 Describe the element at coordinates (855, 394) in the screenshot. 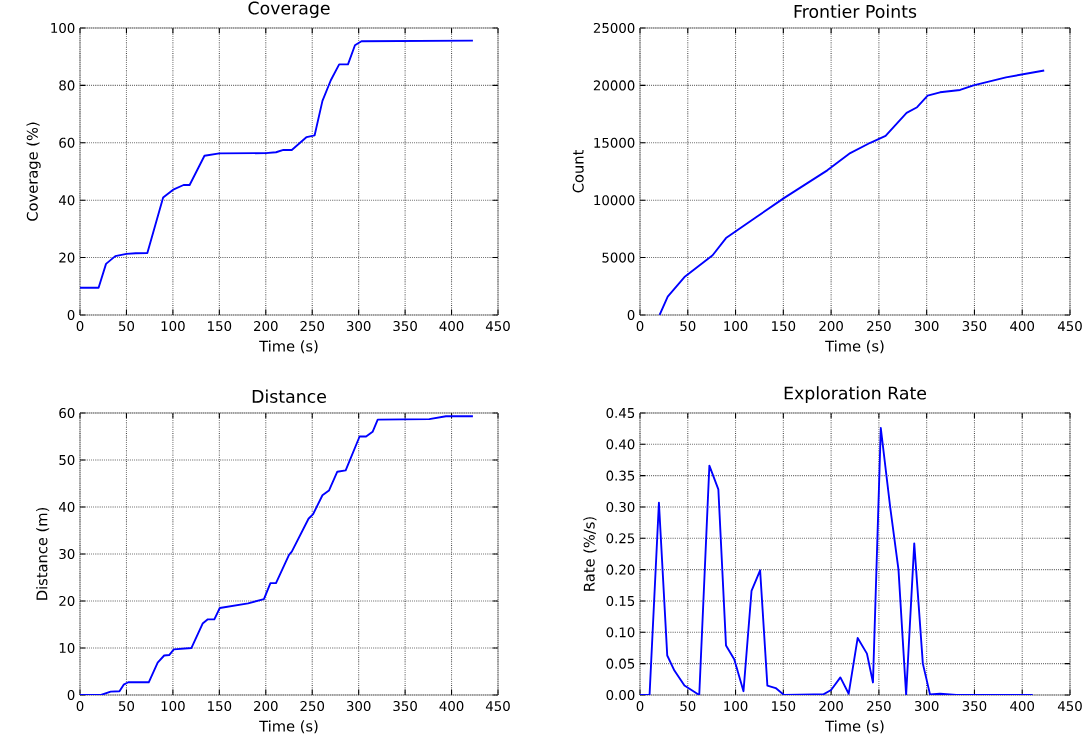

I see `chart-title: Exploration Rate` at that location.